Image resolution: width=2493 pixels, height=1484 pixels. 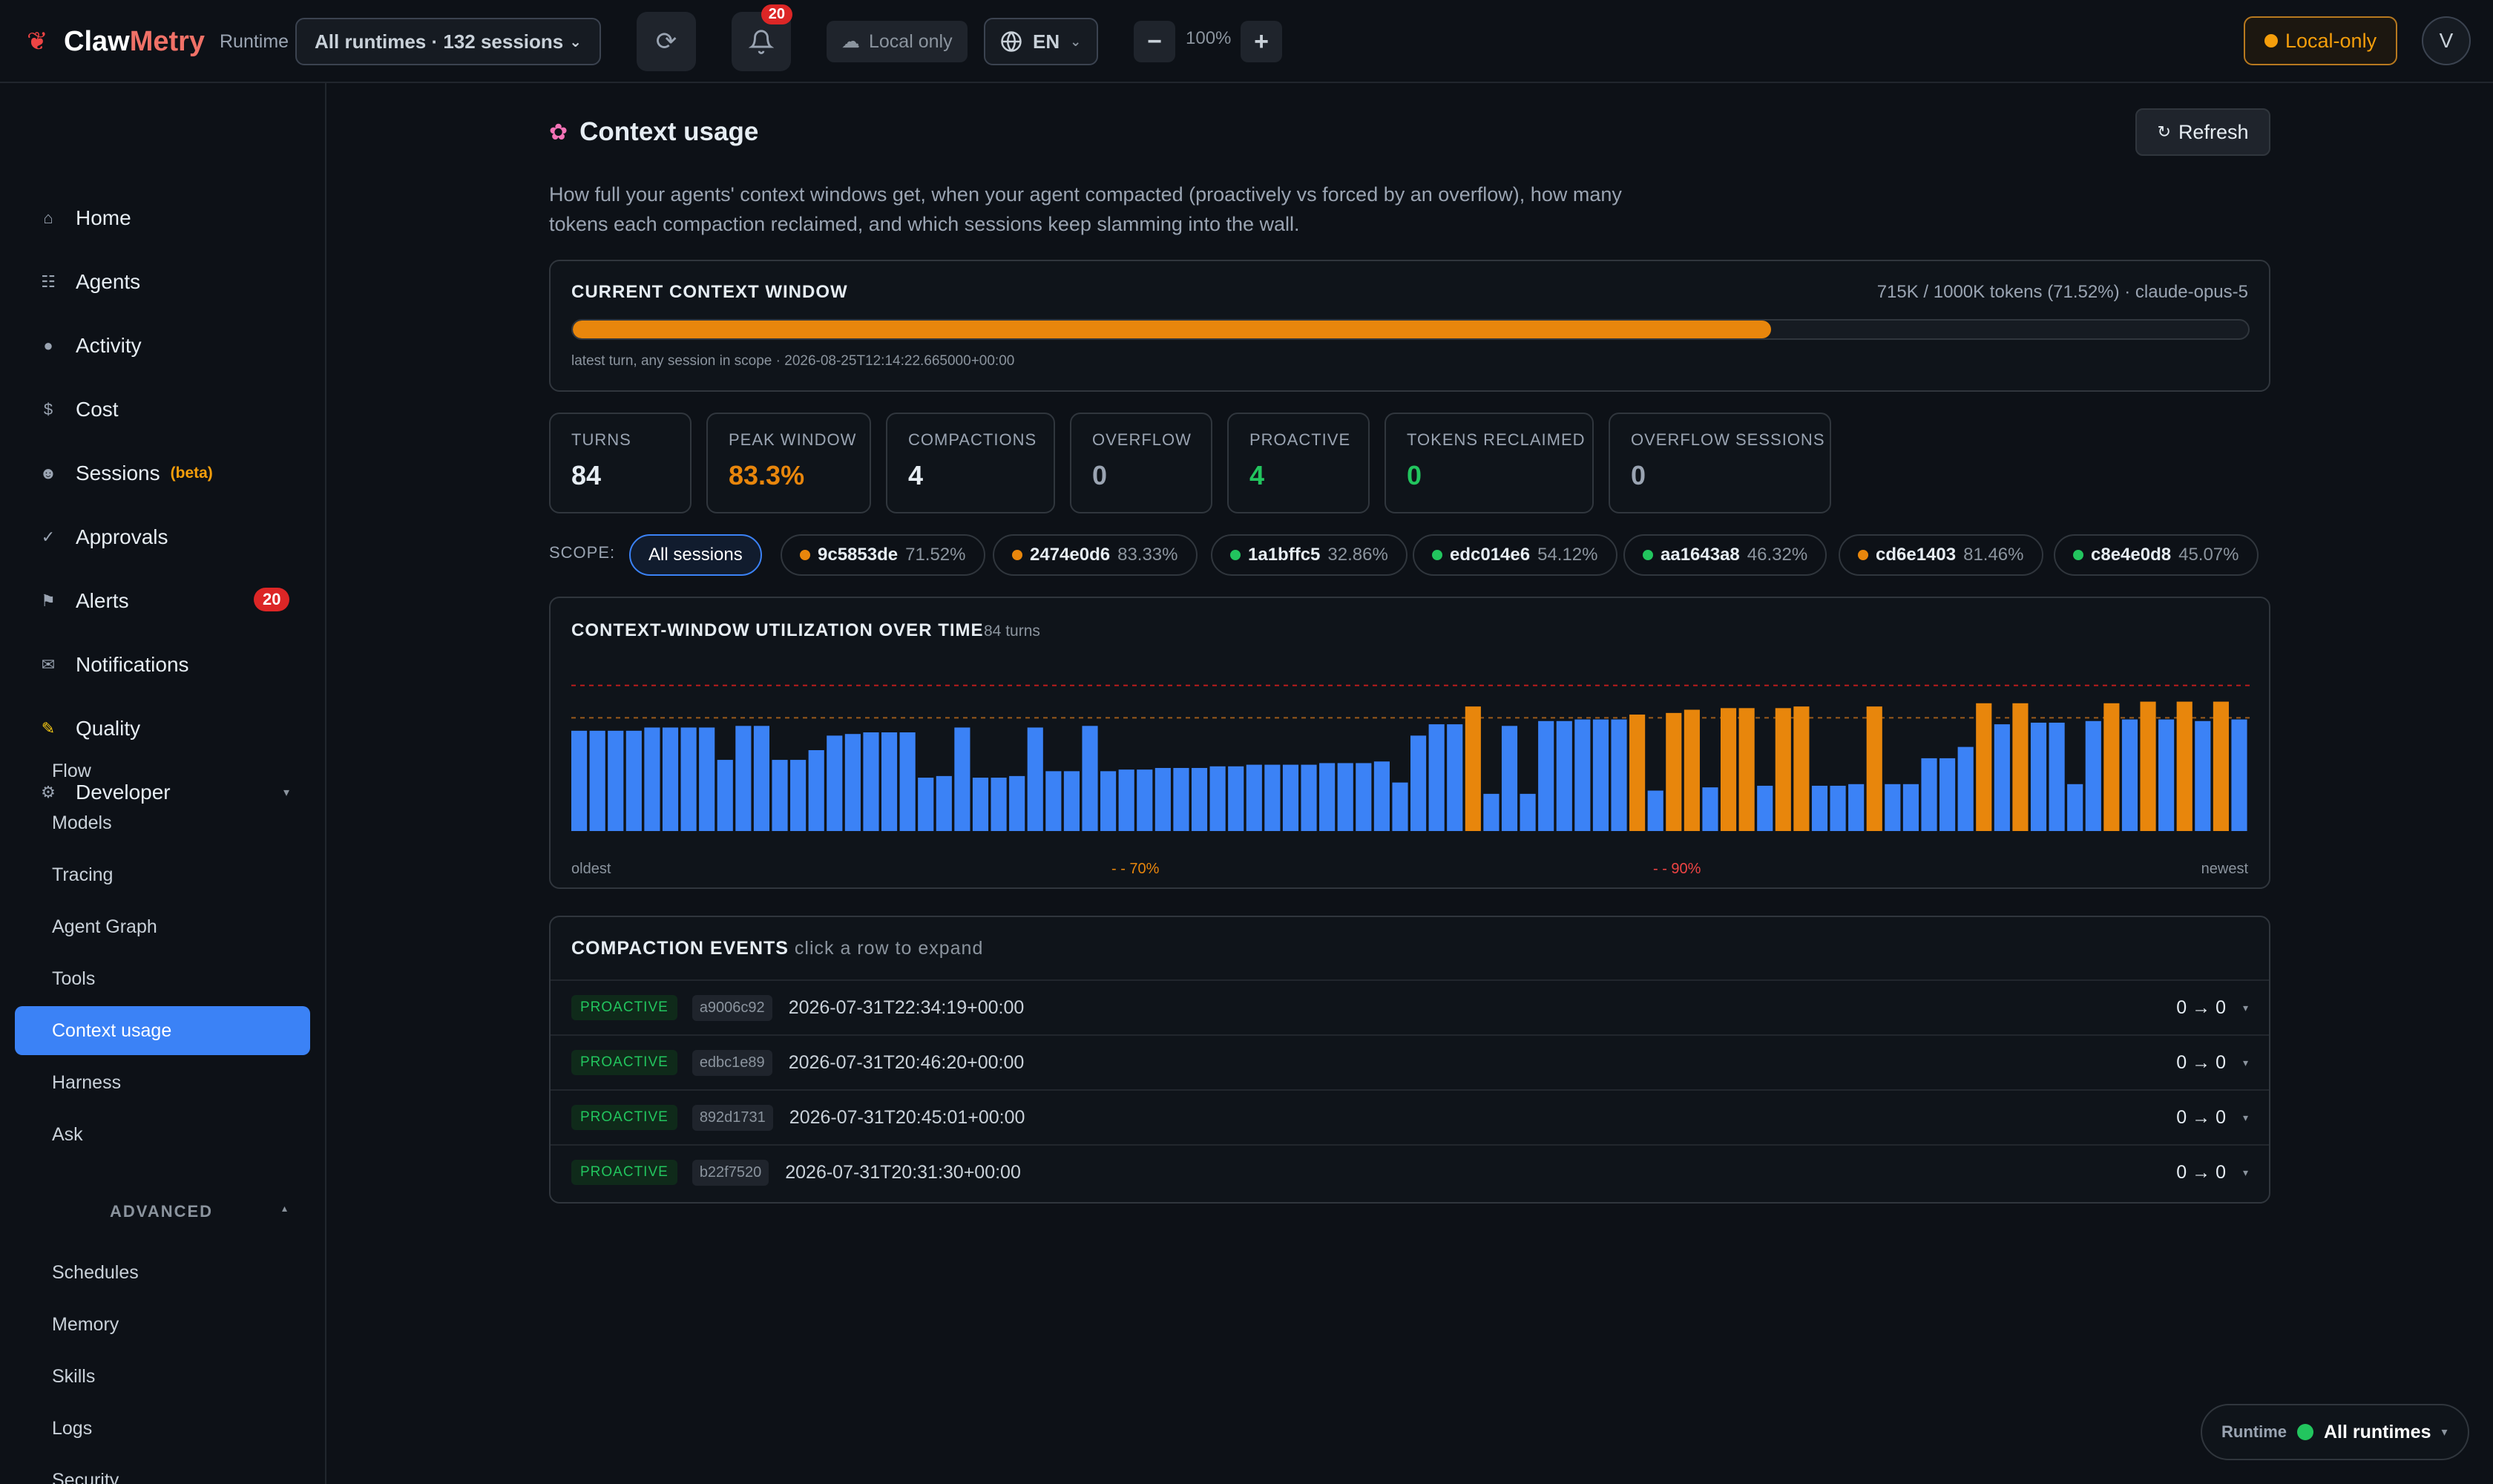 What do you see at coordinates (84, 218) in the screenshot?
I see `sidebar-item-home: ⌂ Home` at bounding box center [84, 218].